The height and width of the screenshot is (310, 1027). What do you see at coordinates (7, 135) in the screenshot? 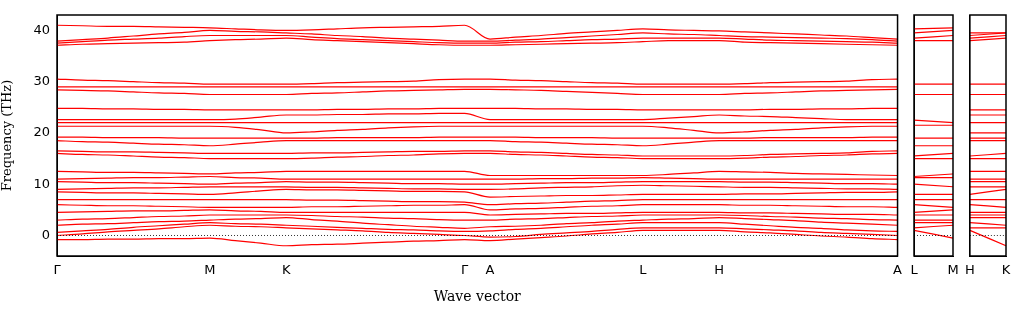
I see `y-axis-title: Frequency (THz)` at bounding box center [7, 135].